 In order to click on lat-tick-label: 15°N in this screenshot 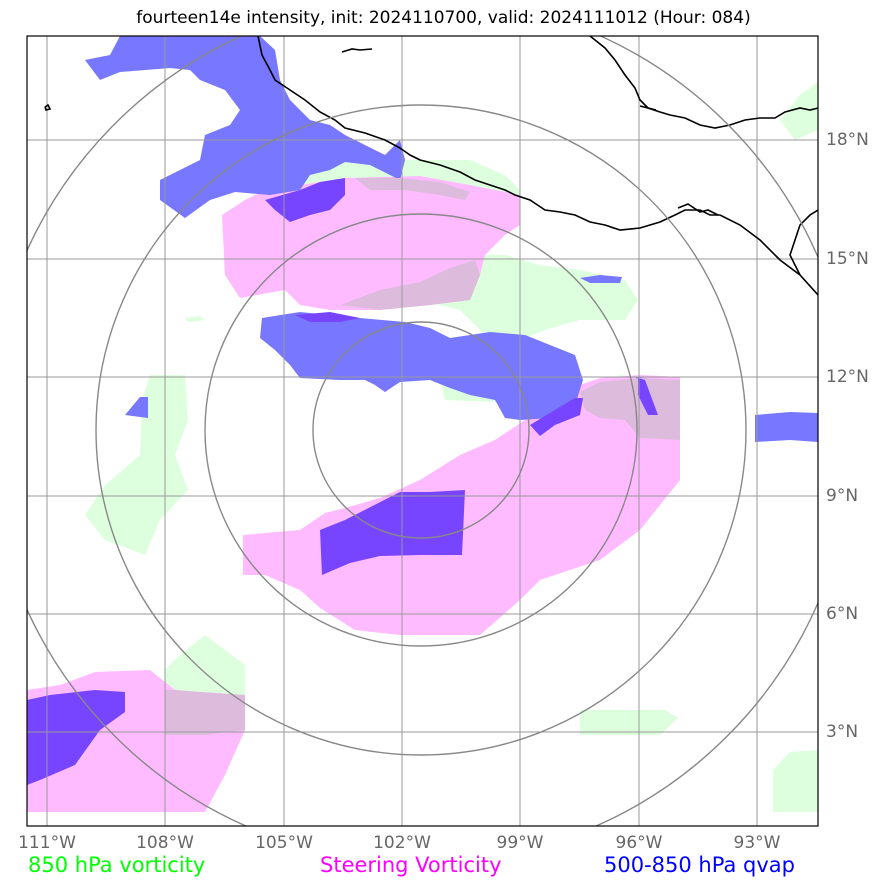, I will do `click(847, 259)`.